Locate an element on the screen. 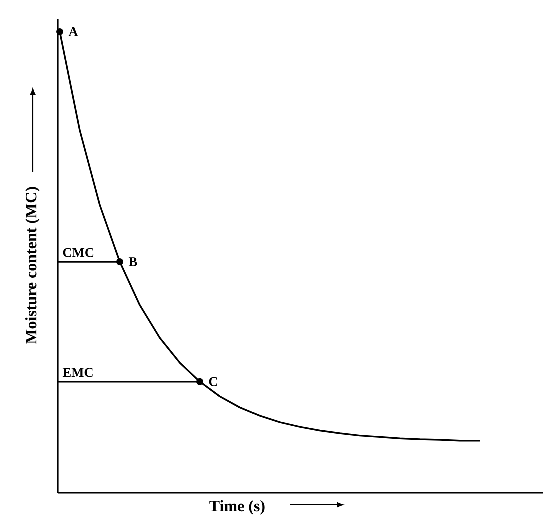 This screenshot has height=517, width=546. y-axis-title: Moisture content (MC) is located at coordinates (32, 265).